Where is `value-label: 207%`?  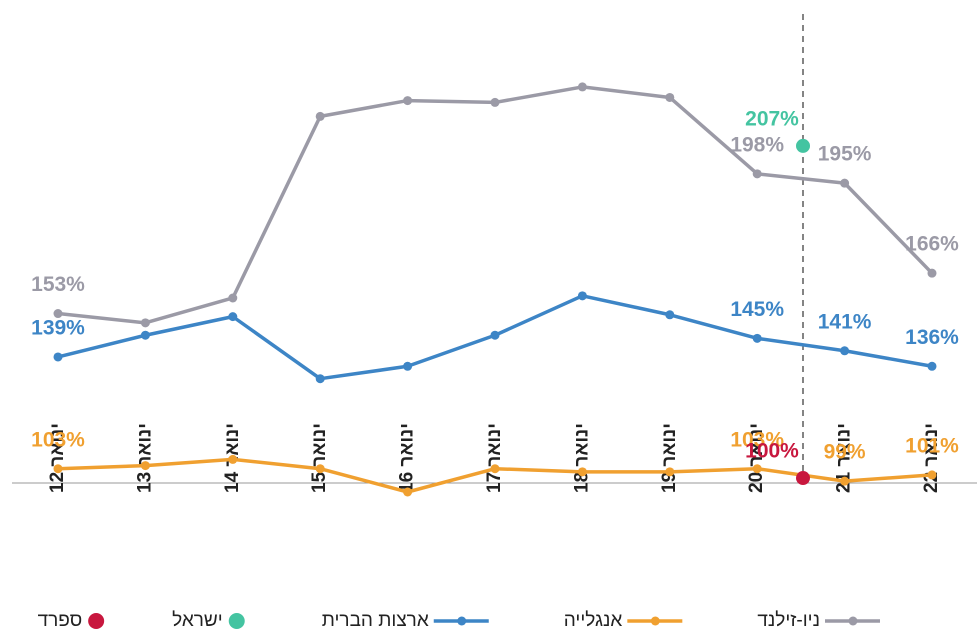
value-label: 207% is located at coordinates (772, 118).